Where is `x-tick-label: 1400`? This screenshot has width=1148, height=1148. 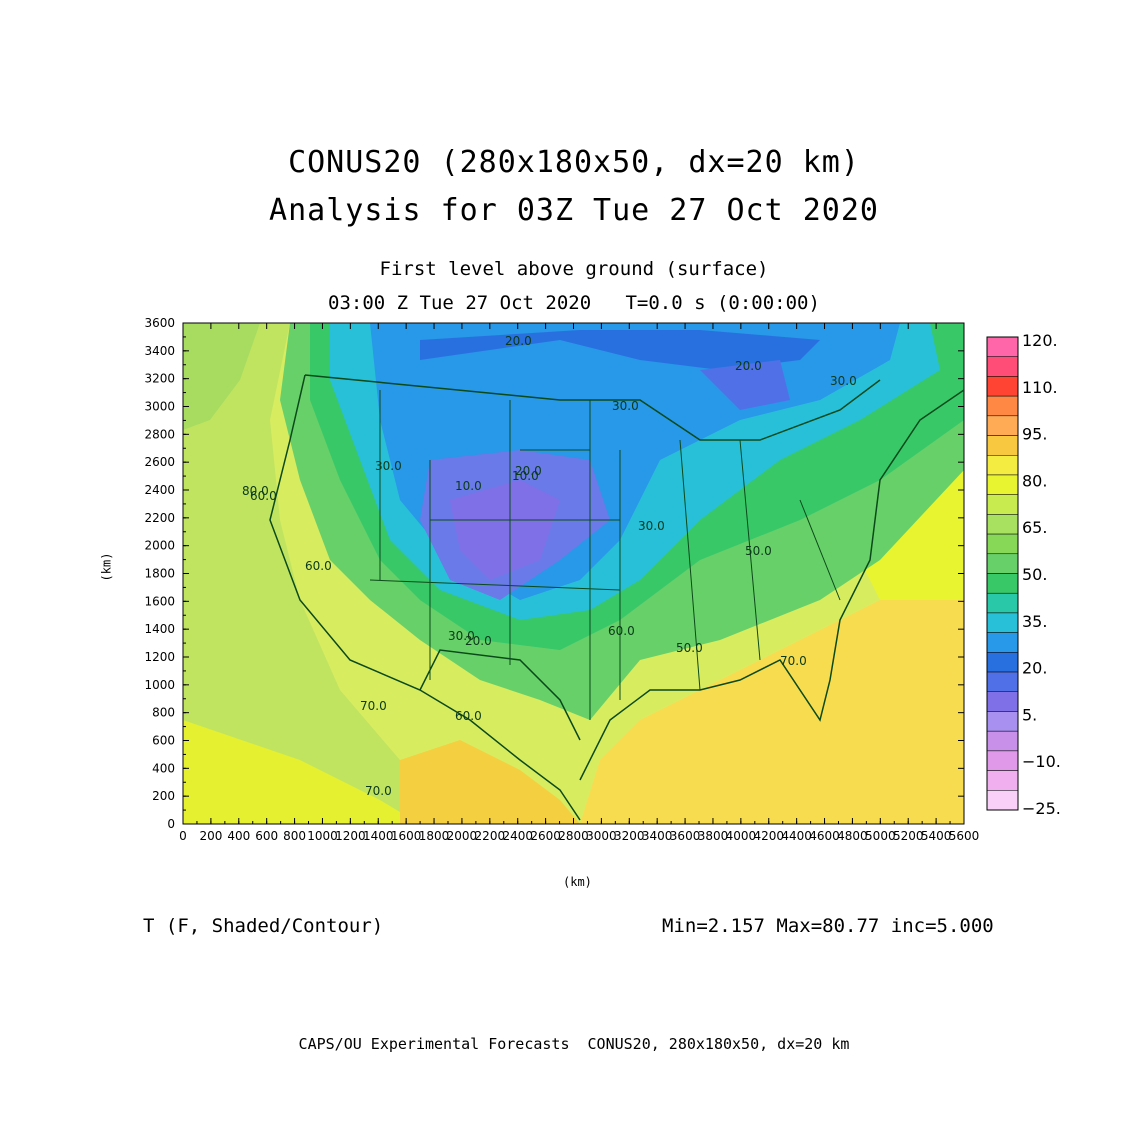
x-tick-label: 1400 is located at coordinates (378, 836).